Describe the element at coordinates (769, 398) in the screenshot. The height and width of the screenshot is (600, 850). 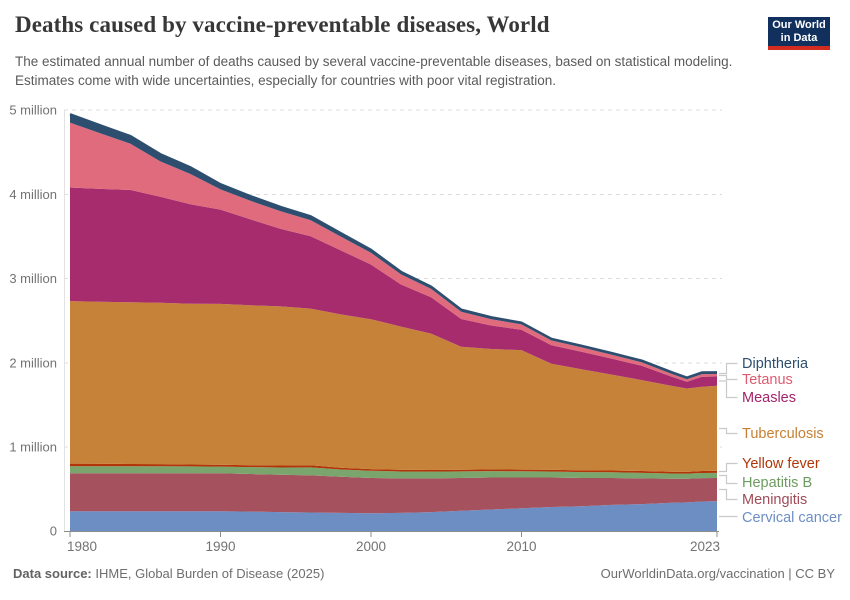
I see `legend-item-measles: Measles` at that location.